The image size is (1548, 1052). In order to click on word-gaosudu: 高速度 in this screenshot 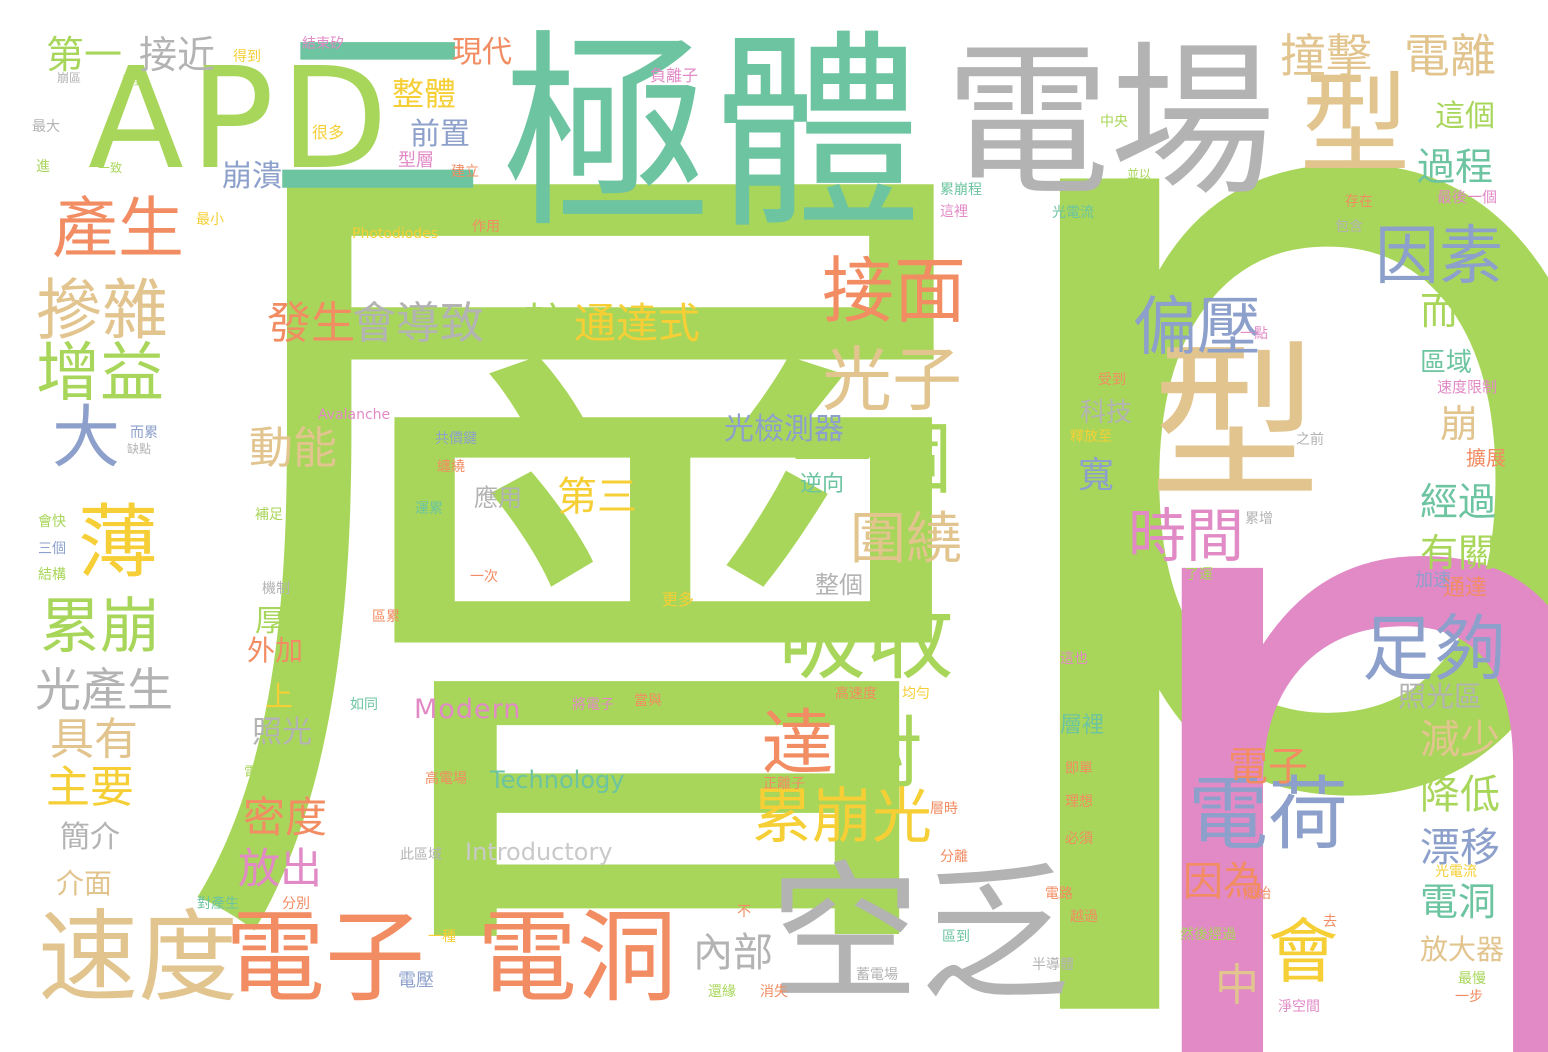, I will do `click(856, 694)`.